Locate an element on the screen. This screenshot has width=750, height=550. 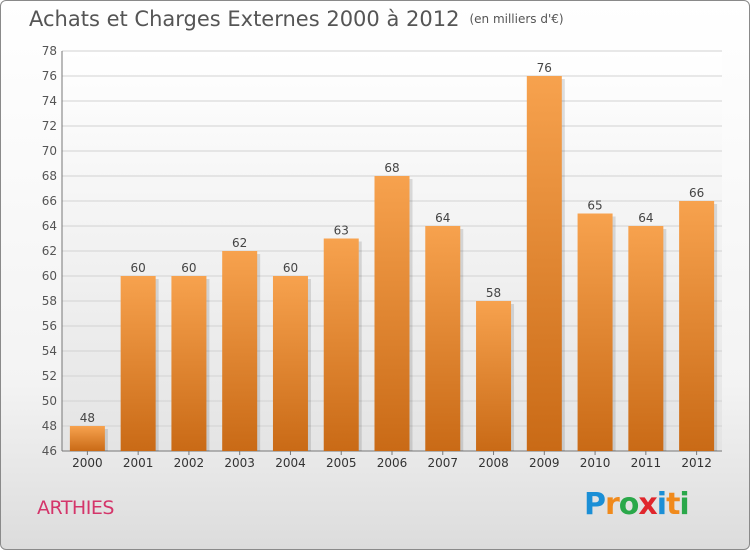
bar-2008 is located at coordinates (494, 376).